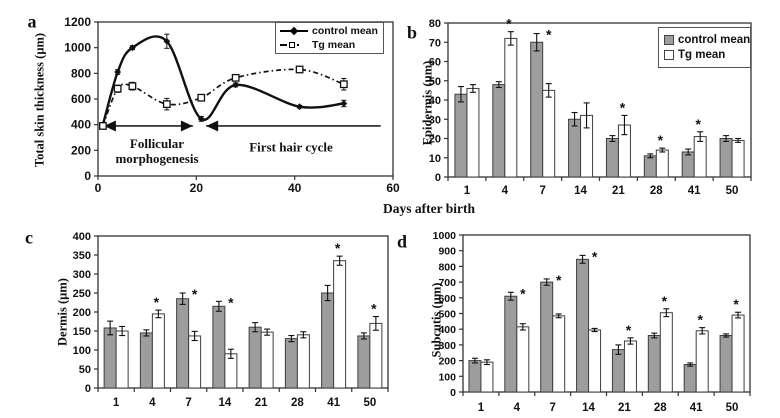 Image resolution: width=780 pixels, height=418 pixels. I want to click on y-tick-label: 150, so click(82, 332).